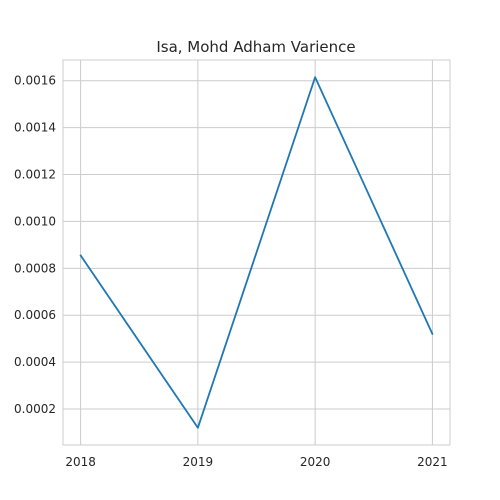  What do you see at coordinates (315, 462) in the screenshot?
I see `x-tick-label: 2020` at bounding box center [315, 462].